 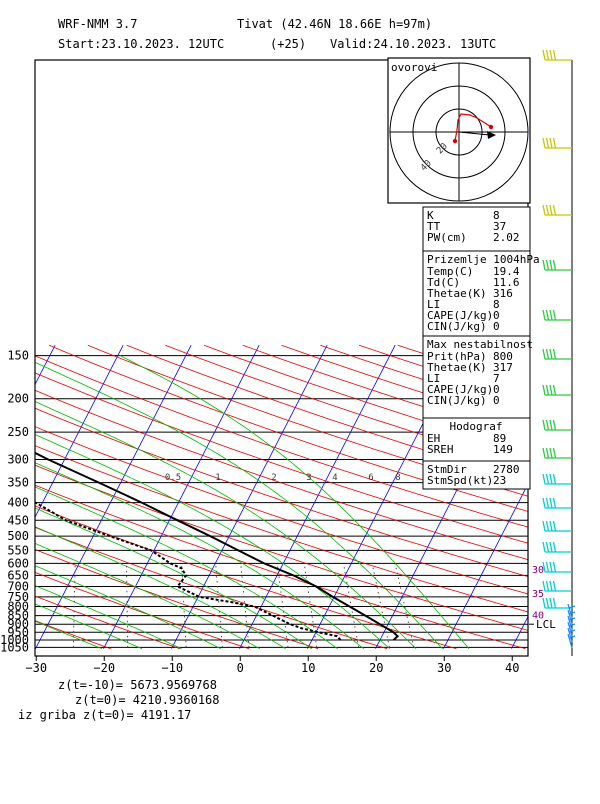 What do you see at coordinates (506, 469) in the screenshot?
I see `index-value: 2780` at bounding box center [506, 469].